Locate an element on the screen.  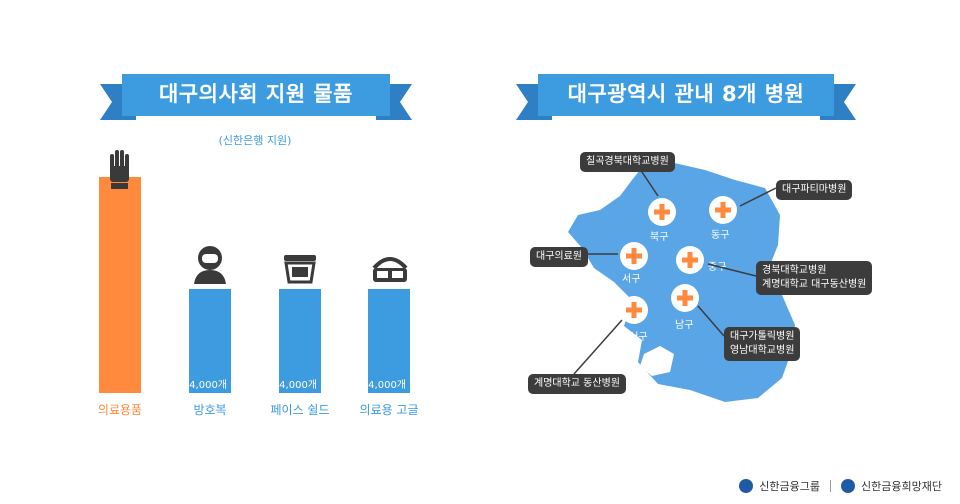
footer-logo1-text: 신한금융그룹 is located at coordinates (790, 486).